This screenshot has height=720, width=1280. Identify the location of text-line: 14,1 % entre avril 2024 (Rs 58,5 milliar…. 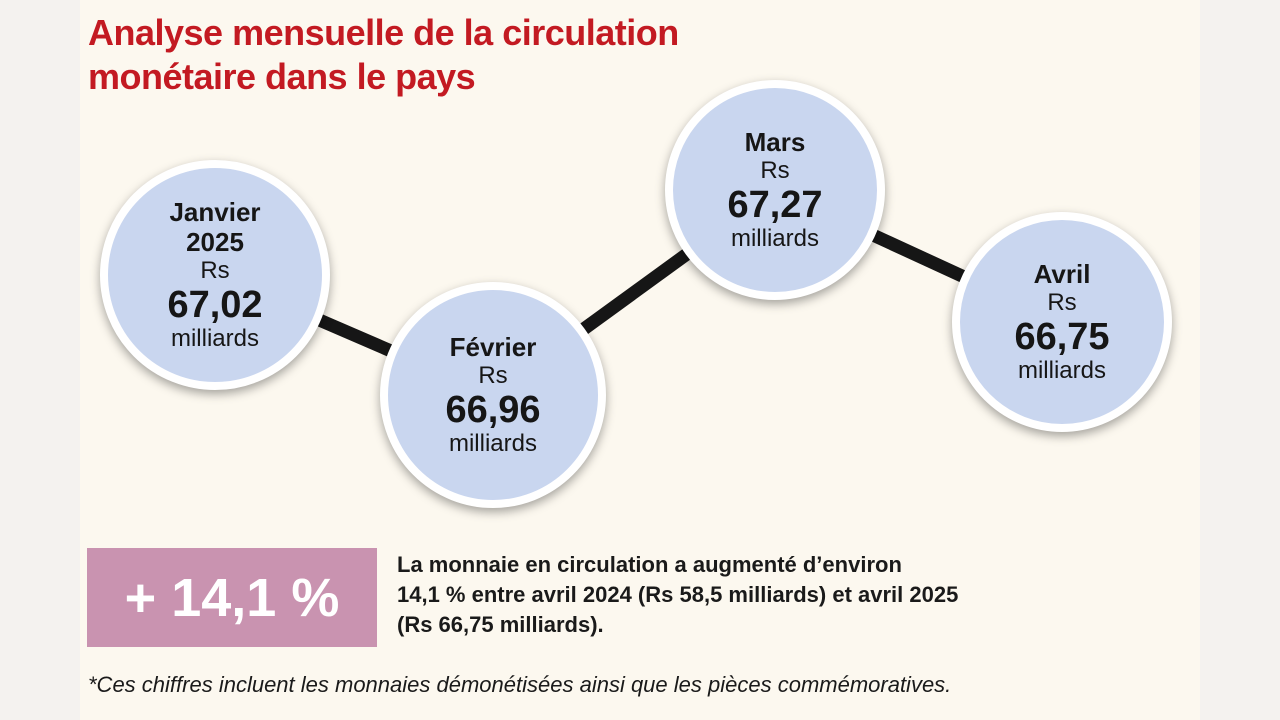
(678, 594).